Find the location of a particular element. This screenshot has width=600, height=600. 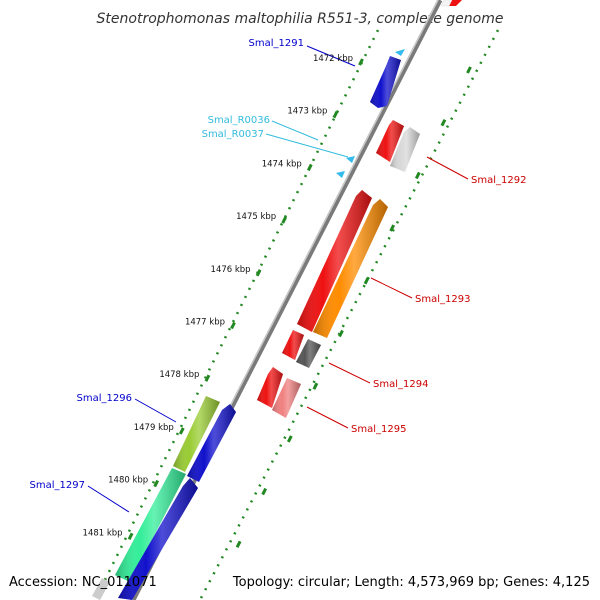

scale-label-1479: 1479 kbp is located at coordinates (154, 428).